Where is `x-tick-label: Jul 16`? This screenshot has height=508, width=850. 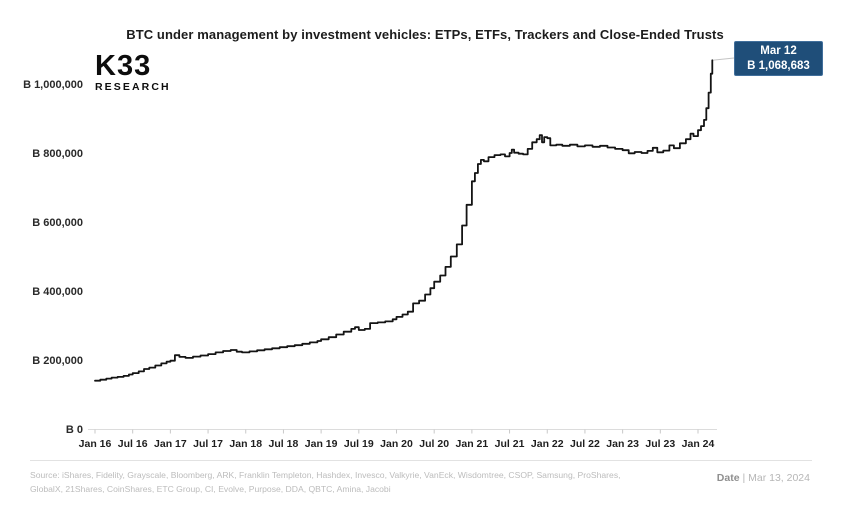
x-tick-label: Jul 16 is located at coordinates (133, 444).